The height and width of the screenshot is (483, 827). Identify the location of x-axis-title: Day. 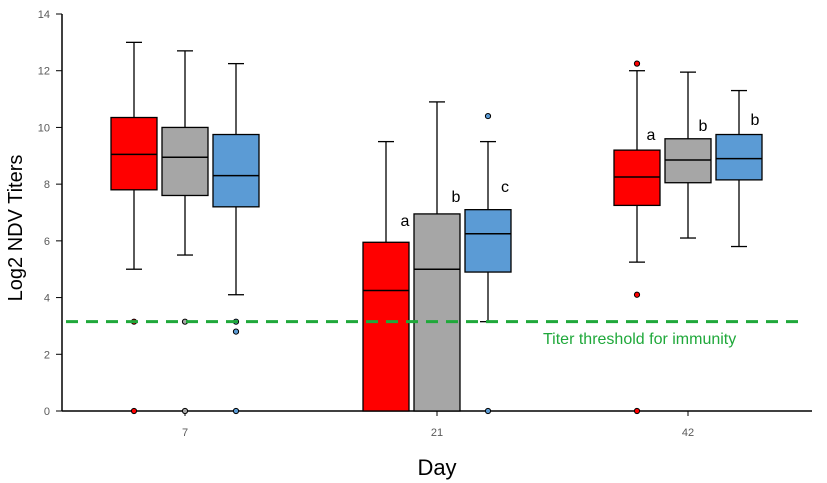
(436, 467).